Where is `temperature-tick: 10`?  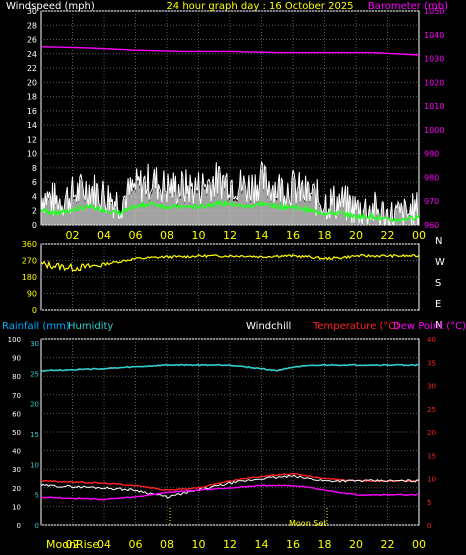 temperature-tick: 10 is located at coordinates (431, 480).